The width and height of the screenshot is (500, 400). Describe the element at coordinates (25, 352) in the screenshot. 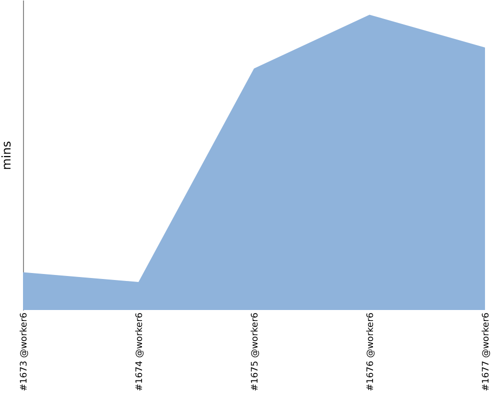

I see `x-tick-label: #1673 @worker6` at that location.